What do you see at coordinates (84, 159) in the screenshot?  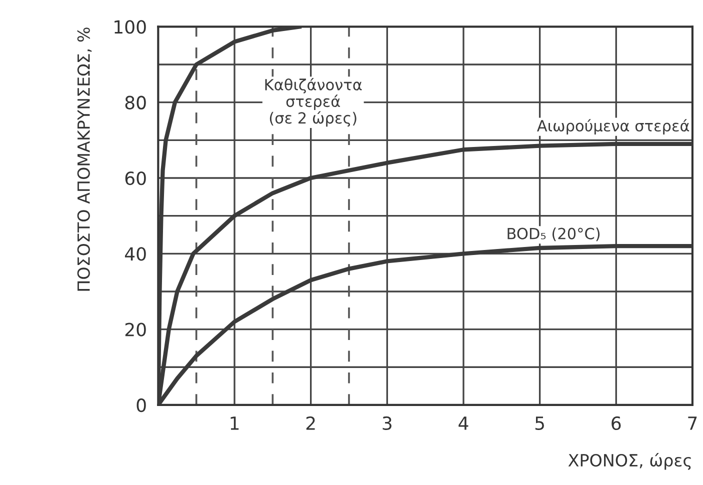 I see `y-axis-title: ΠΟΣΟΣΤΟ ΑΠΟΜΑΚΡΥΝΣΕΩΣ, %` at bounding box center [84, 159].